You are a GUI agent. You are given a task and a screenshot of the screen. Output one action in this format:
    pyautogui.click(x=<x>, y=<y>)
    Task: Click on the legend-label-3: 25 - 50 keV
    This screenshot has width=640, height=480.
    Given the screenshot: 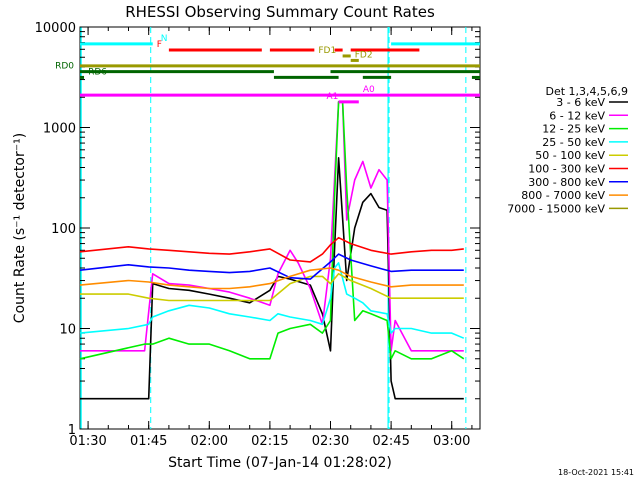 What is the action you would take?
    pyautogui.click(x=573, y=142)
    